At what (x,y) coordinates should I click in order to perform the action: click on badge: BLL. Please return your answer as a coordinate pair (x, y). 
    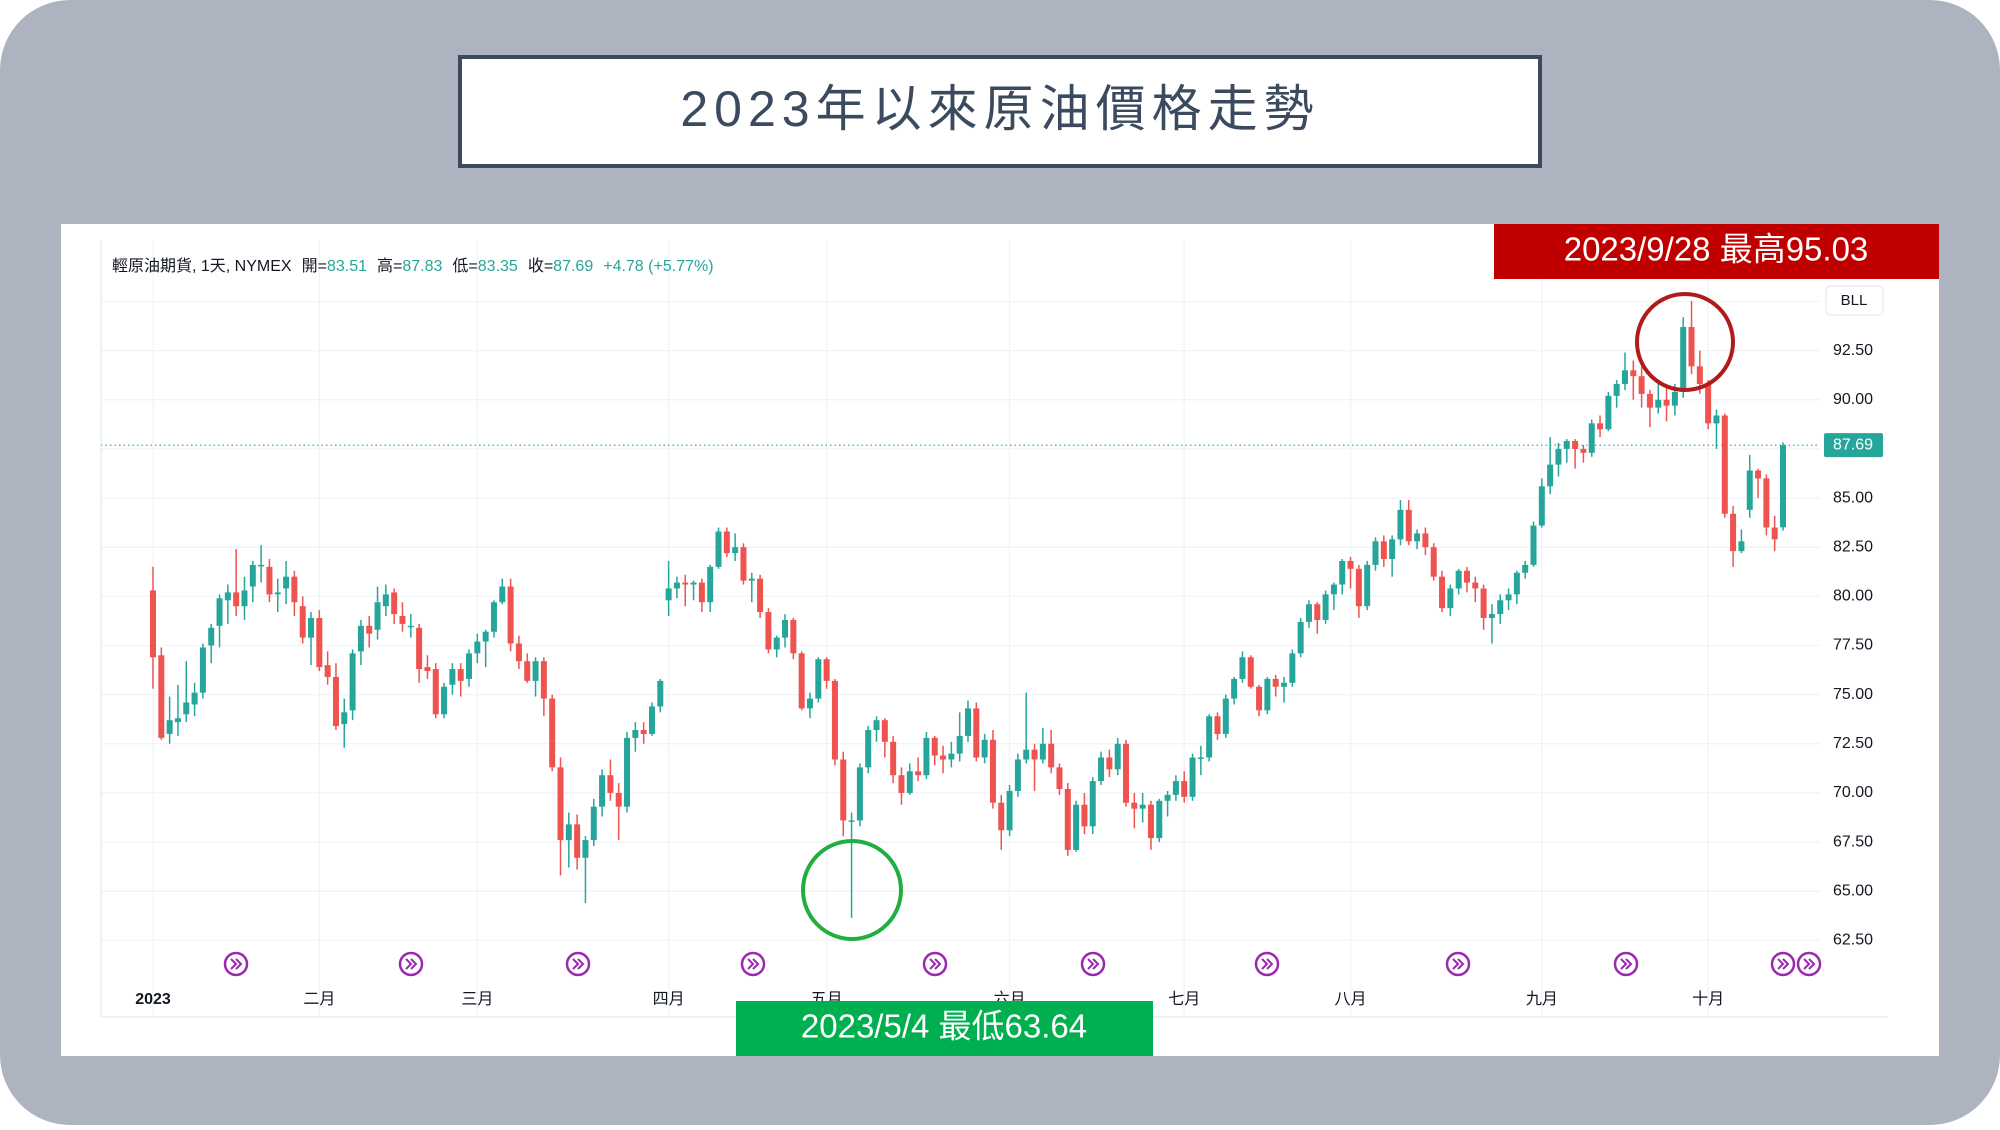
    Looking at the image, I should click on (1854, 300).